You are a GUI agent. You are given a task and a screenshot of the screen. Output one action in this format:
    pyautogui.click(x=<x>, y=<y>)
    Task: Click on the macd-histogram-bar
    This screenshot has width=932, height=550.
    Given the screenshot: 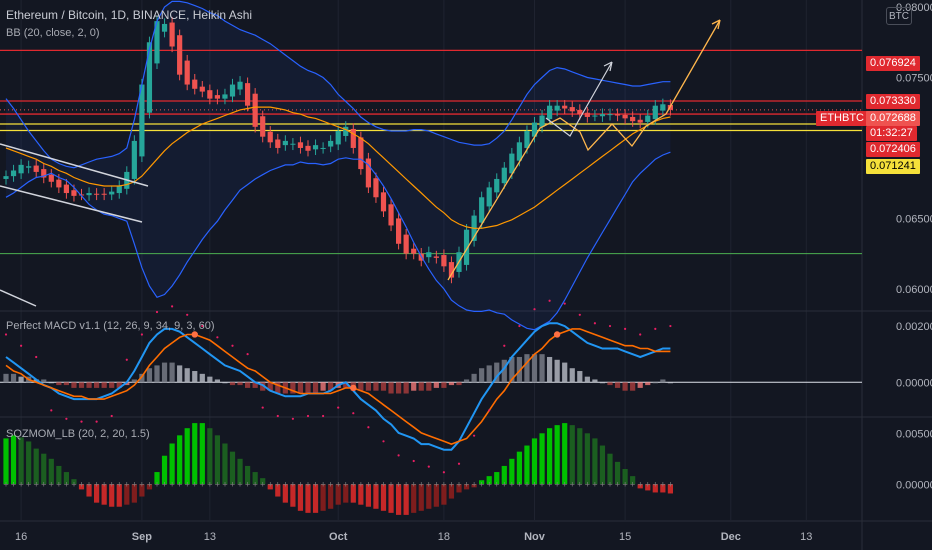 What is the action you would take?
    pyautogui.click(x=172, y=372)
    